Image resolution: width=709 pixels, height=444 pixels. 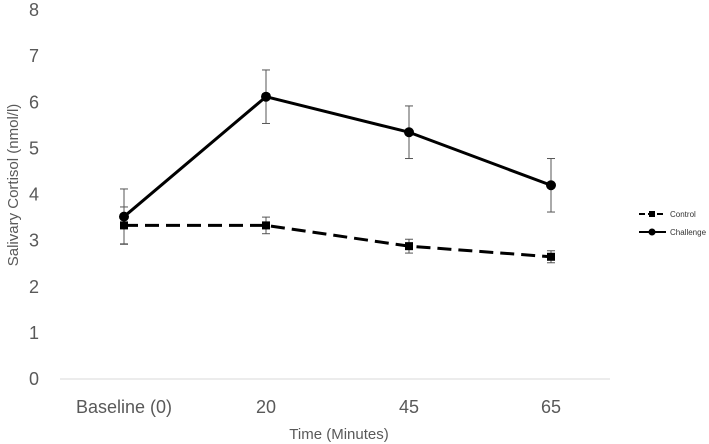 I want to click on legend-control-marker, so click(x=652, y=214).